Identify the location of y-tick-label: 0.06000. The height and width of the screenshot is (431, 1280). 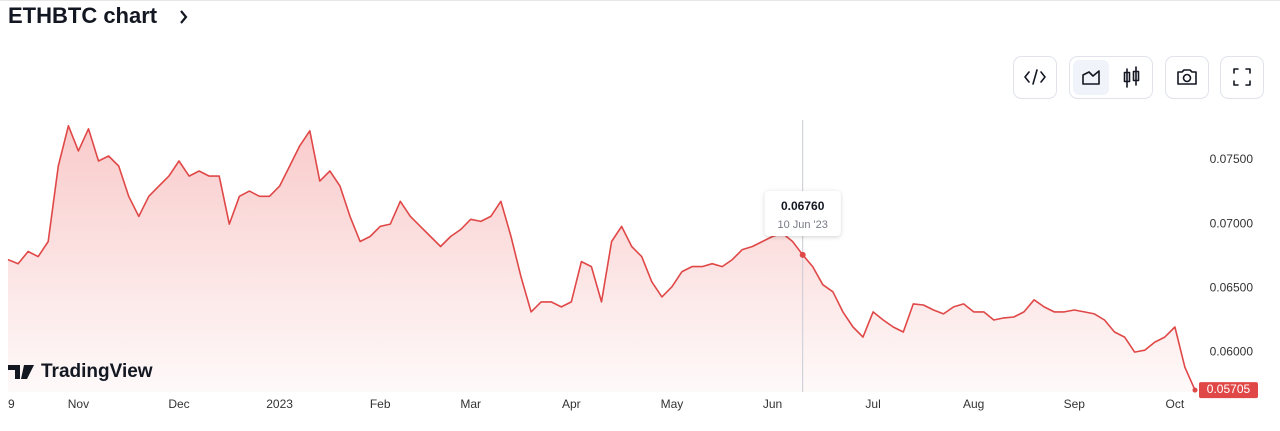
(1232, 351).